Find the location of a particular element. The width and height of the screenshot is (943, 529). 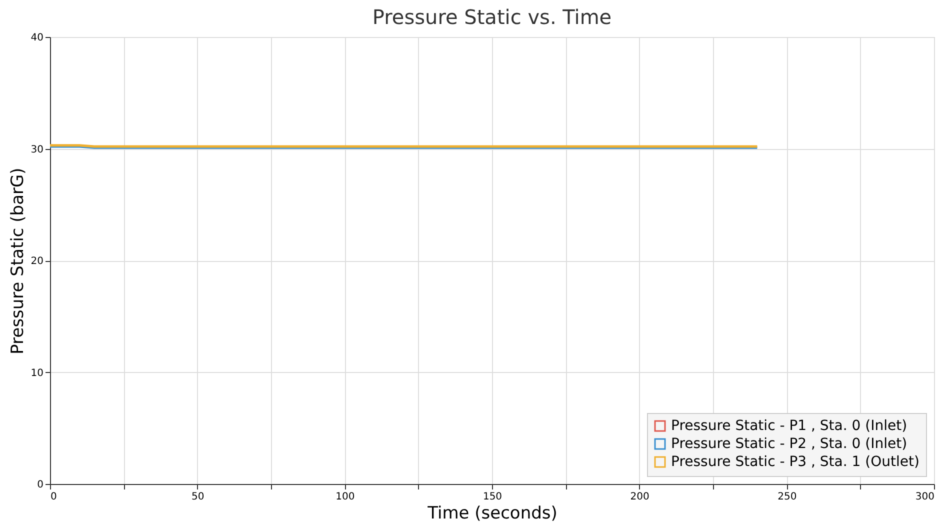

y-tick-label: 10 is located at coordinates (37, 373).